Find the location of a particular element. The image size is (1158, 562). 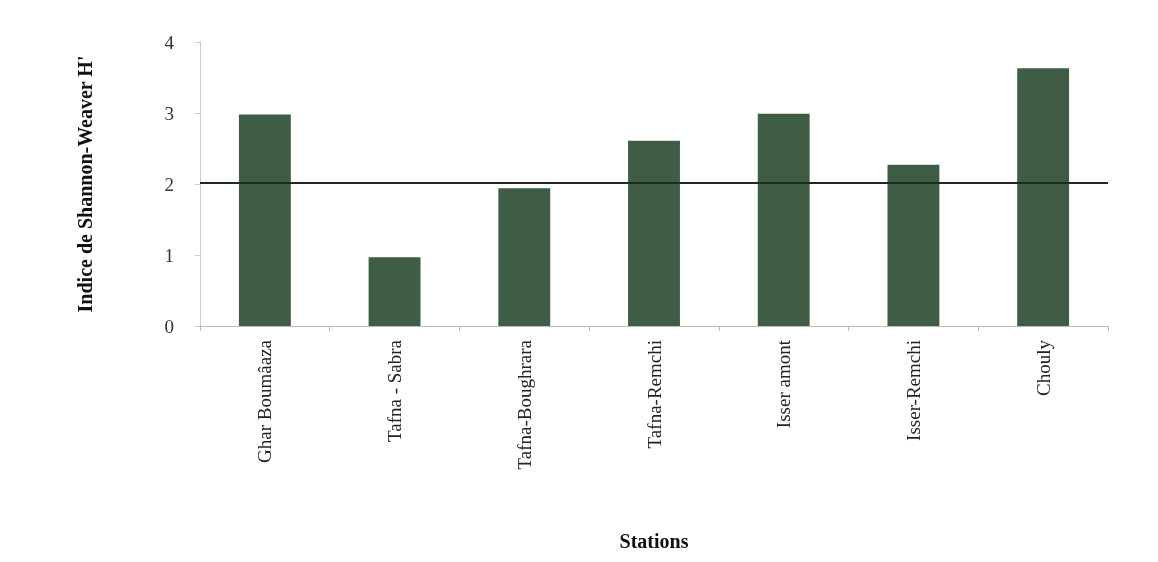

x-axis-title: Stations is located at coordinates (654, 541).